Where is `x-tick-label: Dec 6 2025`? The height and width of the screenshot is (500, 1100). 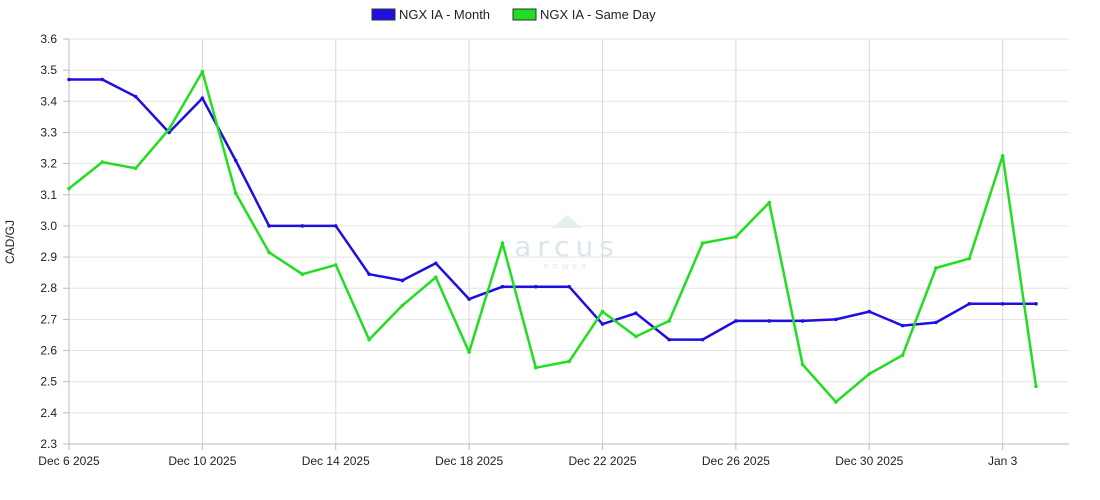 x-tick-label: Dec 6 2025 is located at coordinates (69, 461).